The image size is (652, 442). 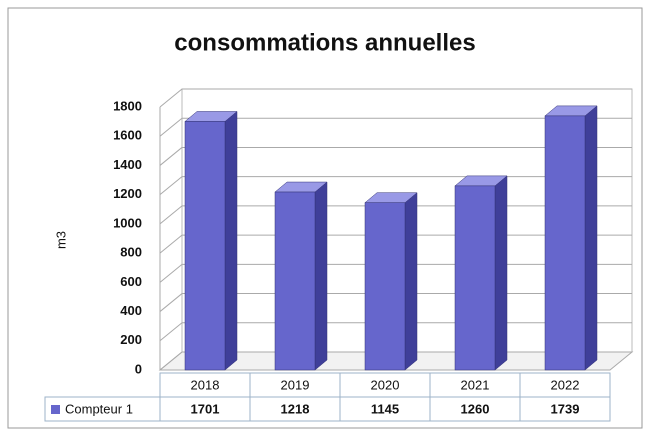 What do you see at coordinates (565, 408) in the screenshot?
I see `table-value: 1739` at bounding box center [565, 408].